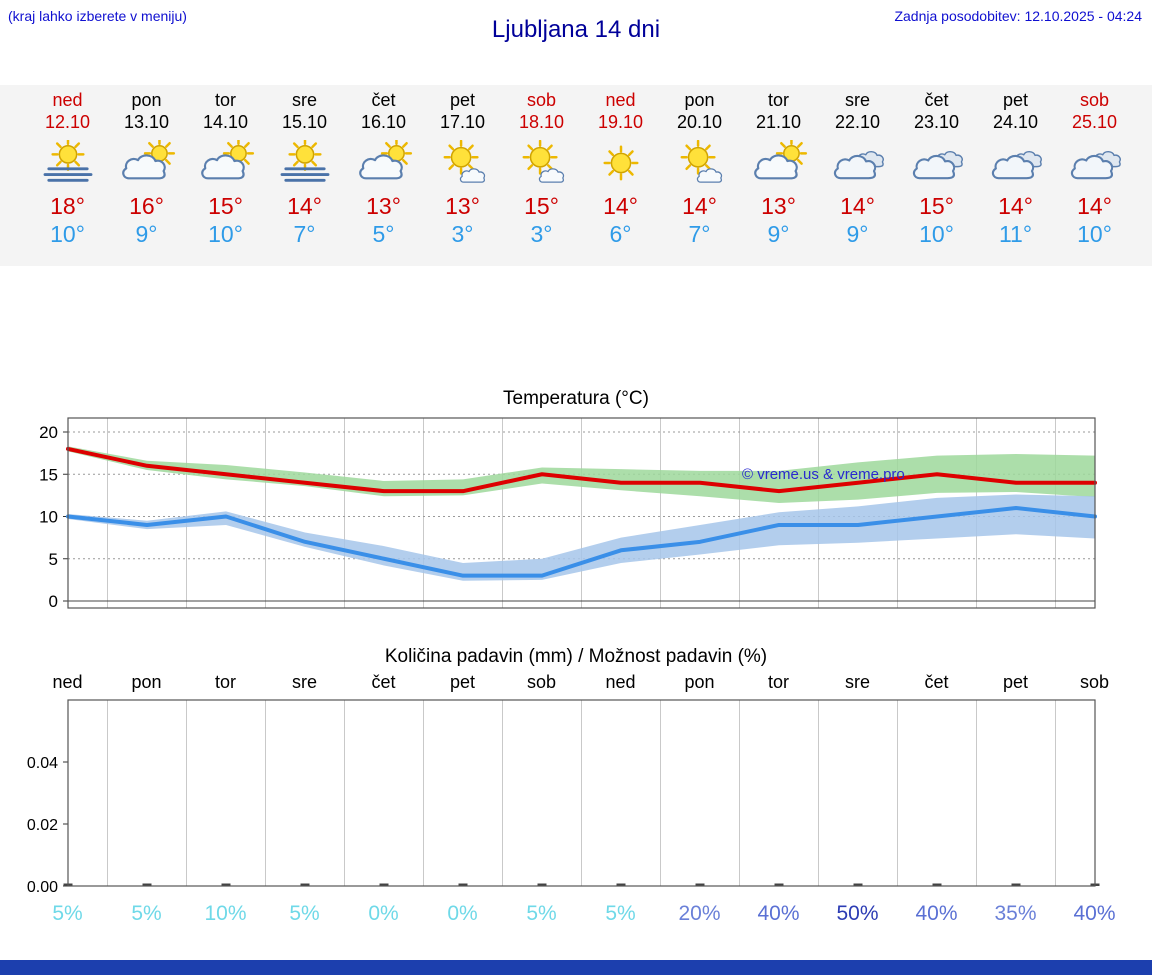  What do you see at coordinates (1015, 682) in the screenshot?
I see `precip-day-label: pet` at bounding box center [1015, 682].